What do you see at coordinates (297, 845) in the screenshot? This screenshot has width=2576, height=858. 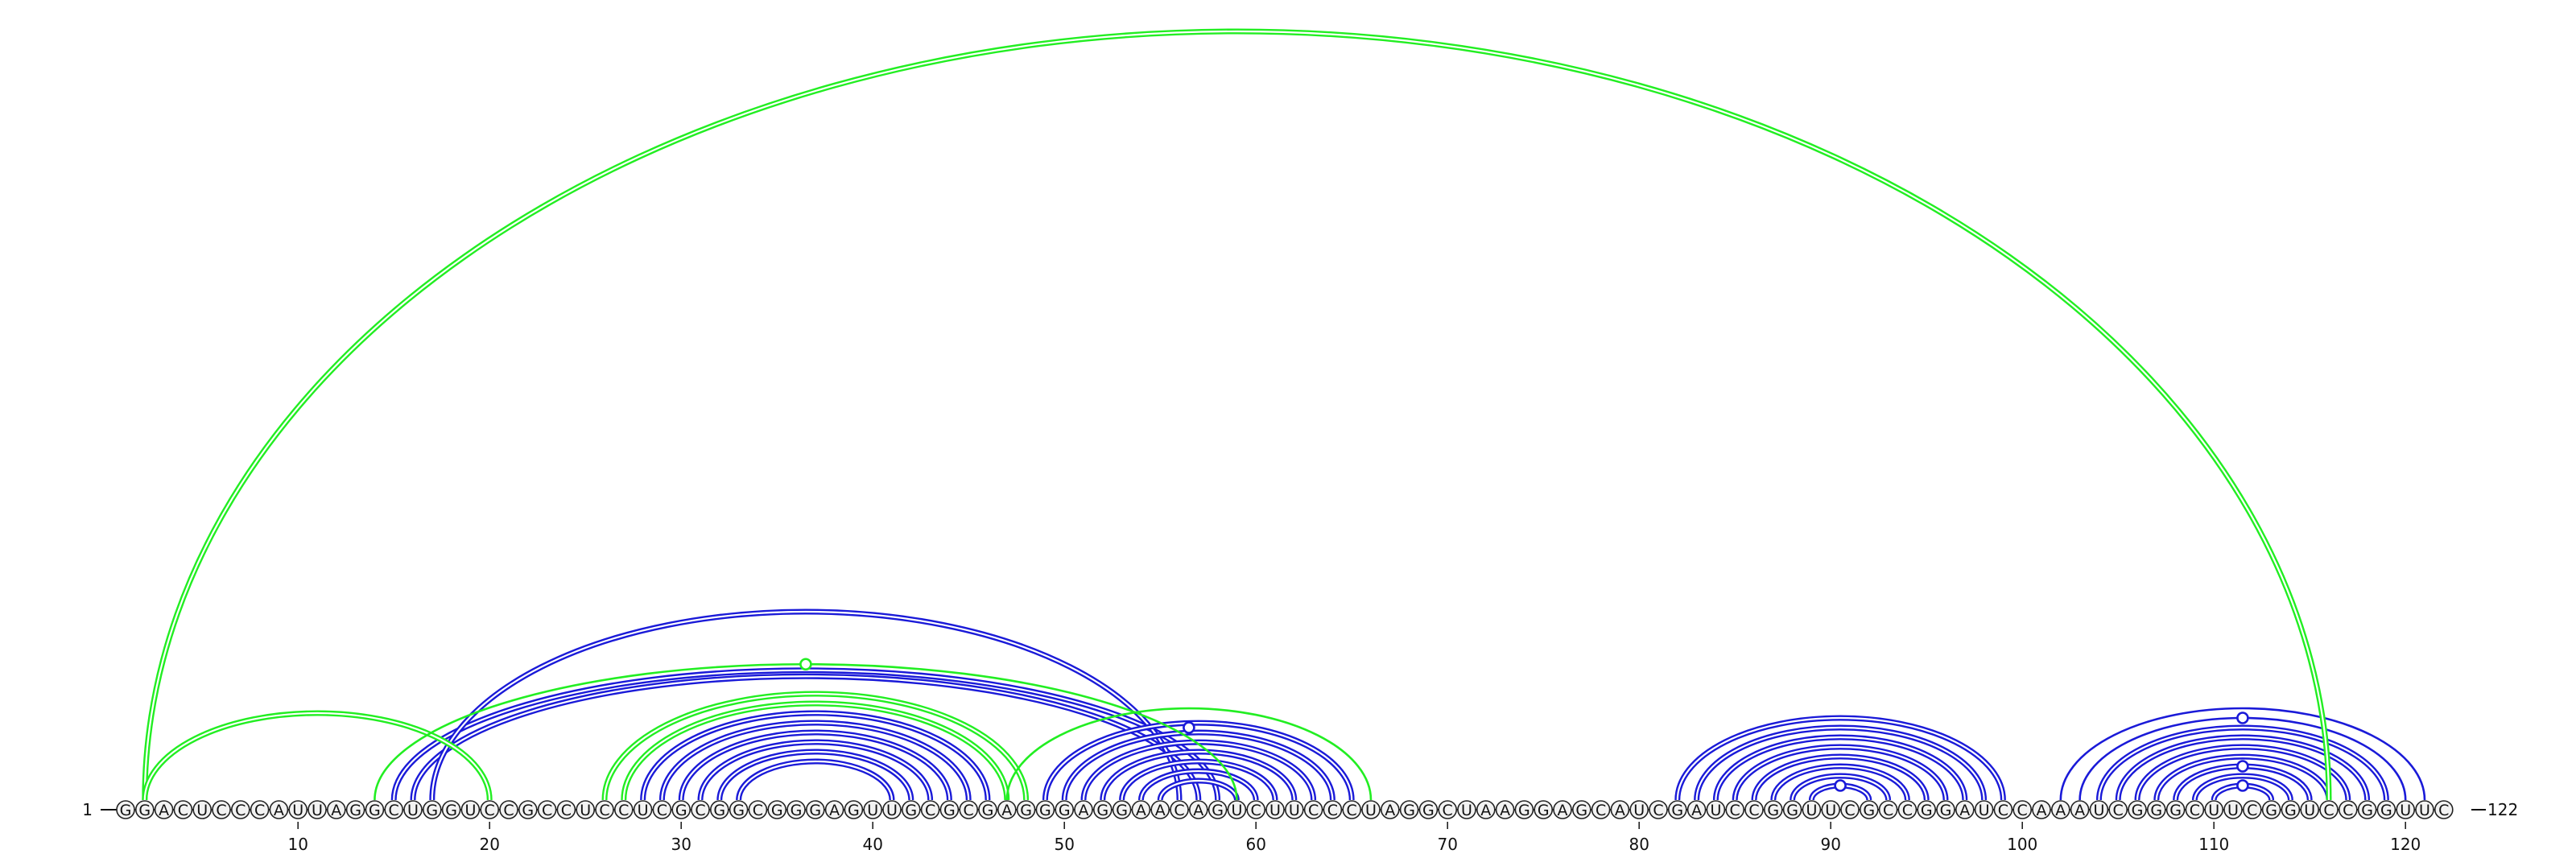 I see `tick-label-10: 10` at bounding box center [297, 845].